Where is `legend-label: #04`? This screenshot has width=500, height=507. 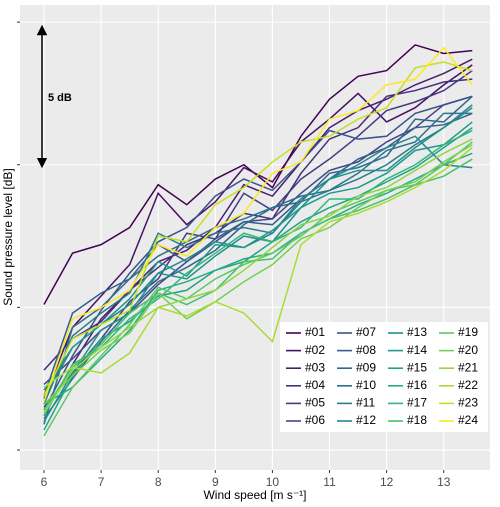 legend-label: #04 is located at coordinates (315, 385).